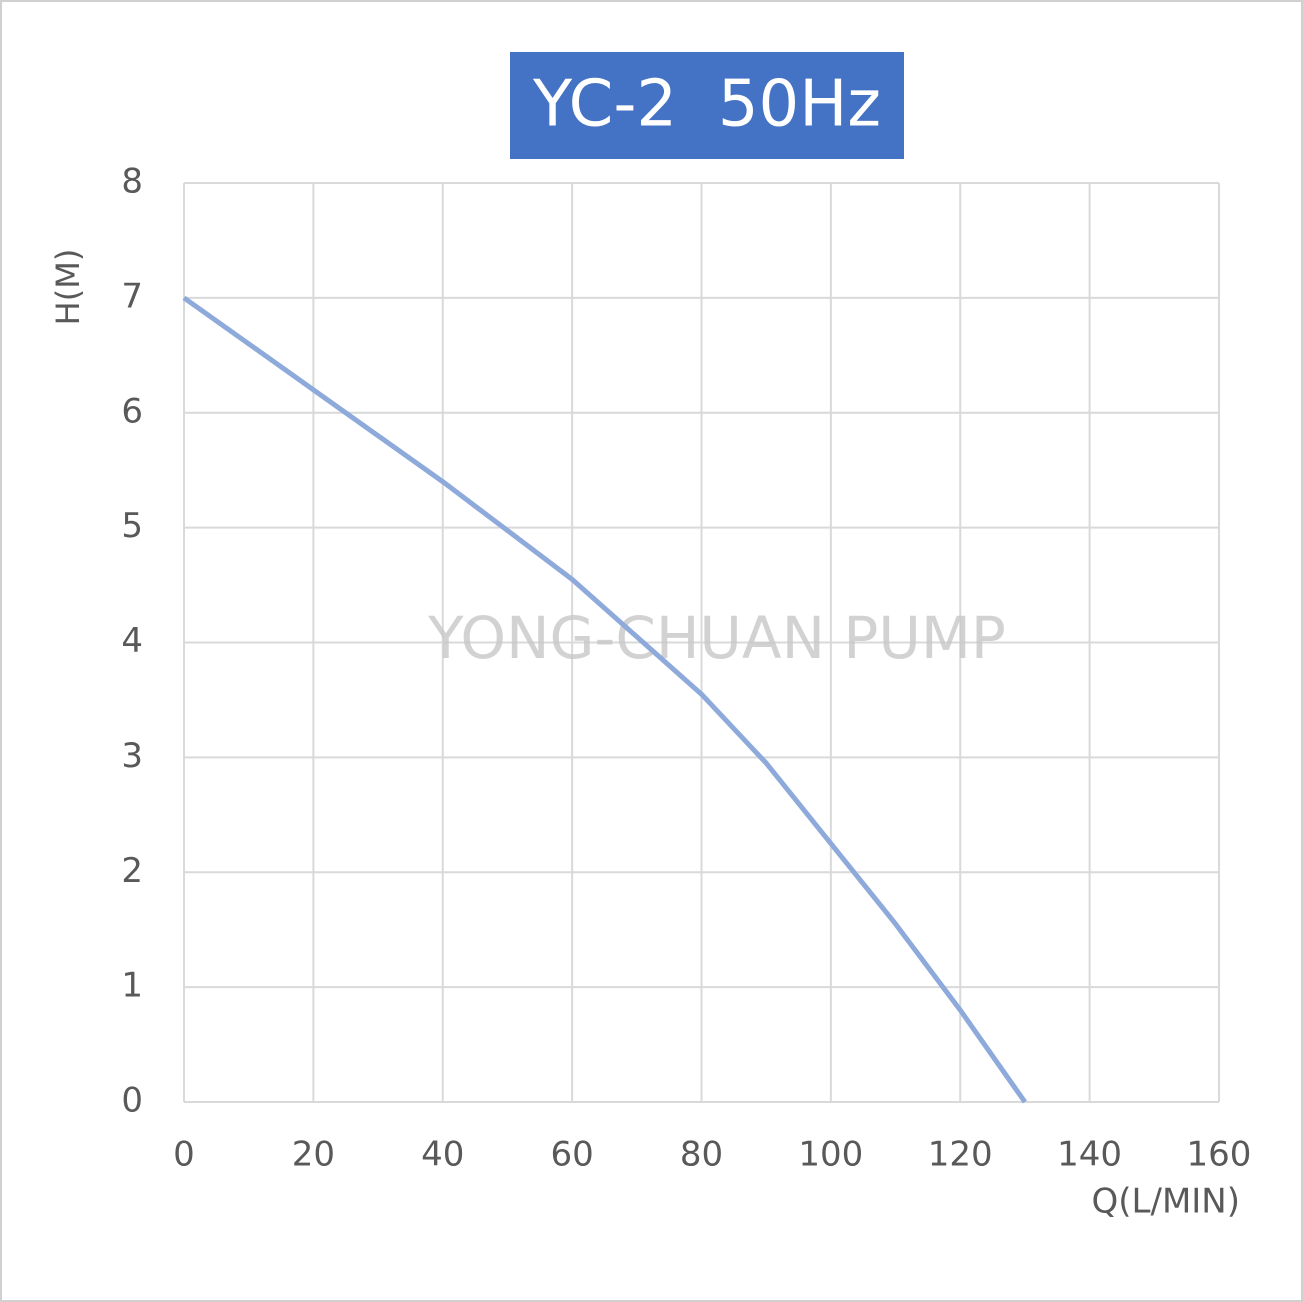 This screenshot has height=1302, width=1303. Describe the element at coordinates (442, 1155) in the screenshot. I see `x-tick-label: 40` at that location.